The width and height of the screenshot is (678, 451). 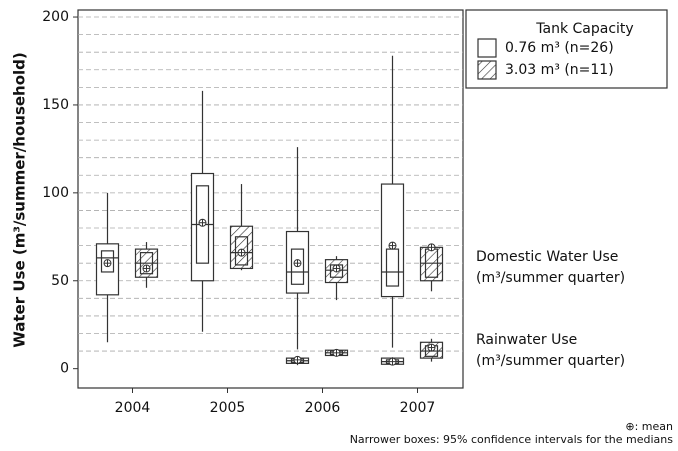 What do you see at coordinates (55, 17) in the screenshot?
I see `y-tick-label: 200` at bounding box center [55, 17].